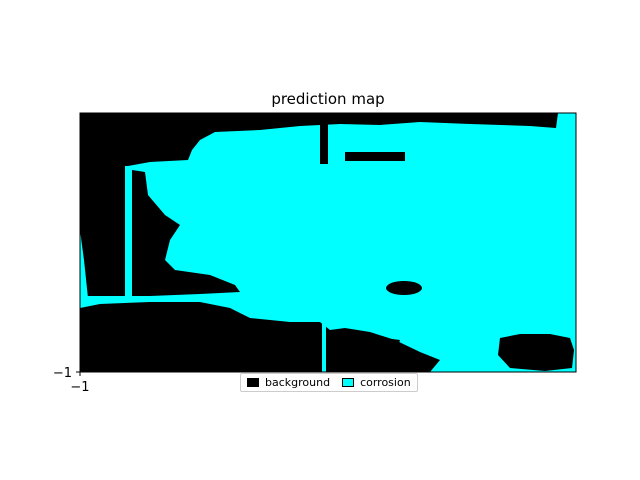  Describe the element at coordinates (385, 382) in the screenshot. I see `legend-label-corrosion: corrosion` at that location.